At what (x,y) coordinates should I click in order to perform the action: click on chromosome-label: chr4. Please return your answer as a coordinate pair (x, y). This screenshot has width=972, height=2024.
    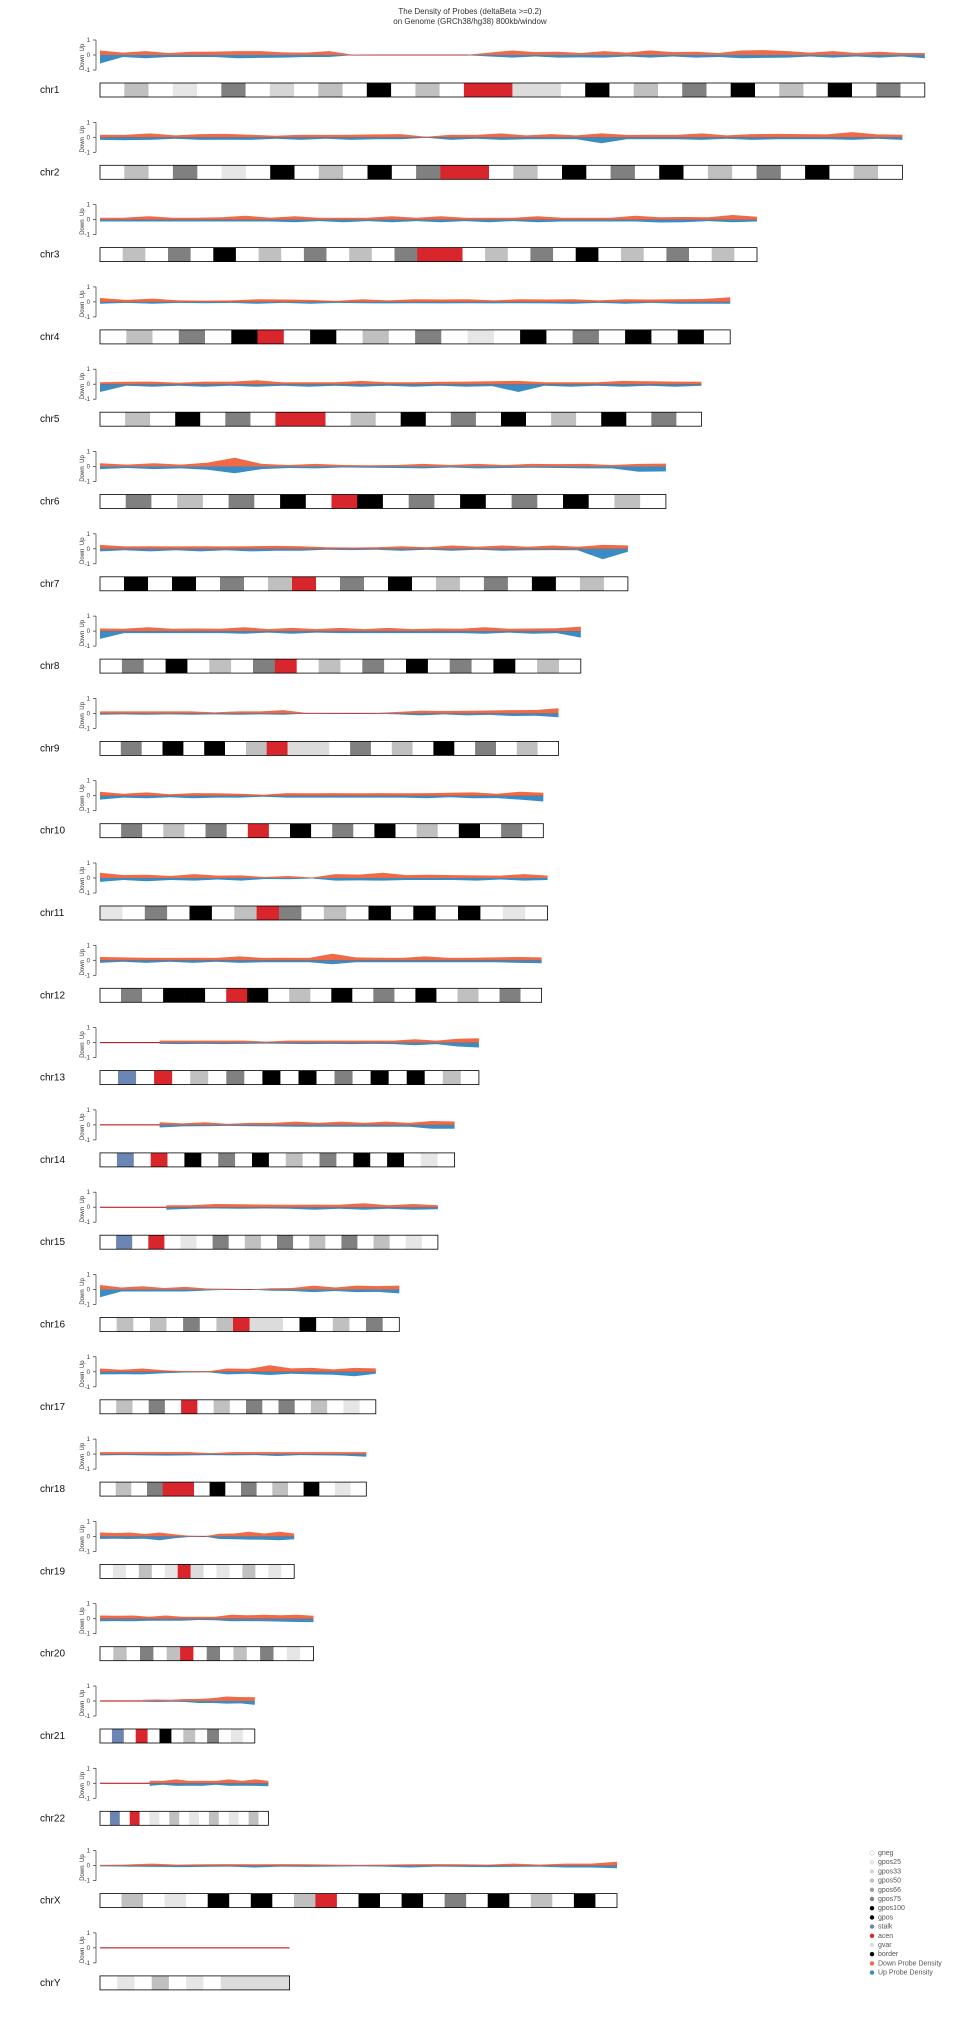
    Looking at the image, I should click on (50, 337).